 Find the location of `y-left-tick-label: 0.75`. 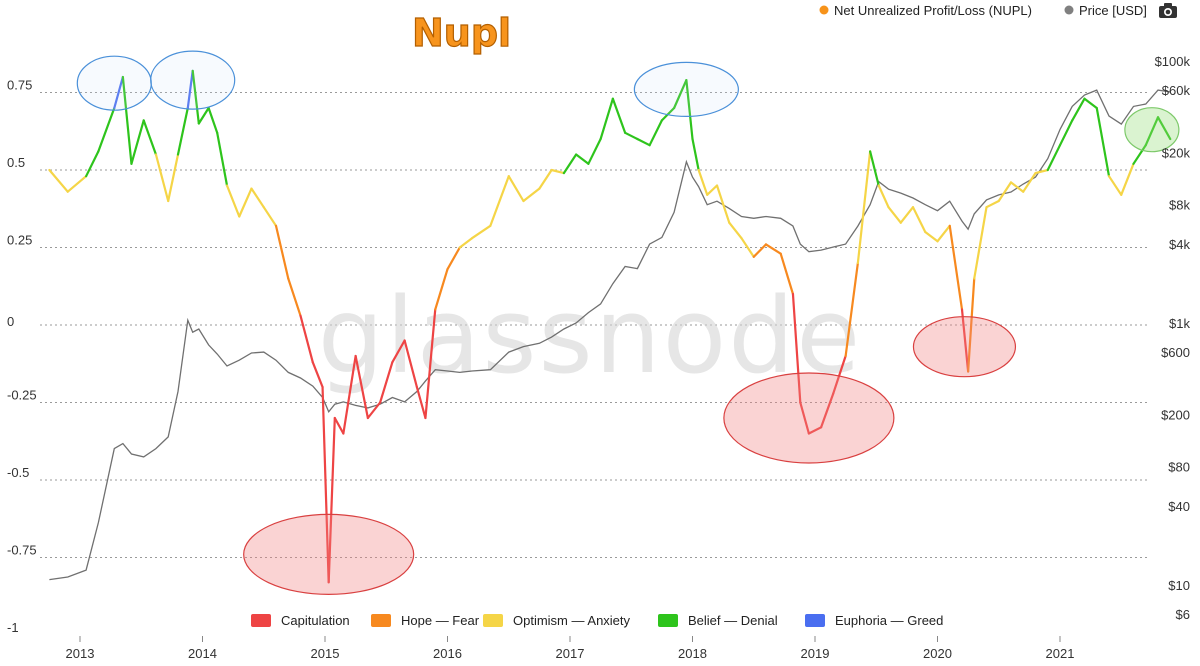

y-left-tick-label: 0.75 is located at coordinates (19, 85).